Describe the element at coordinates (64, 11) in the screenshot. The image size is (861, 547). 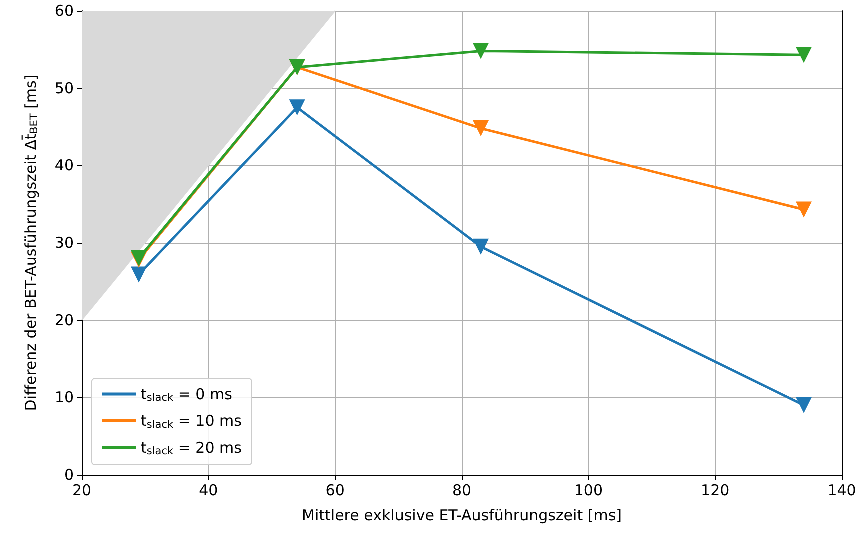
I see `y-tick-label: 60` at that location.